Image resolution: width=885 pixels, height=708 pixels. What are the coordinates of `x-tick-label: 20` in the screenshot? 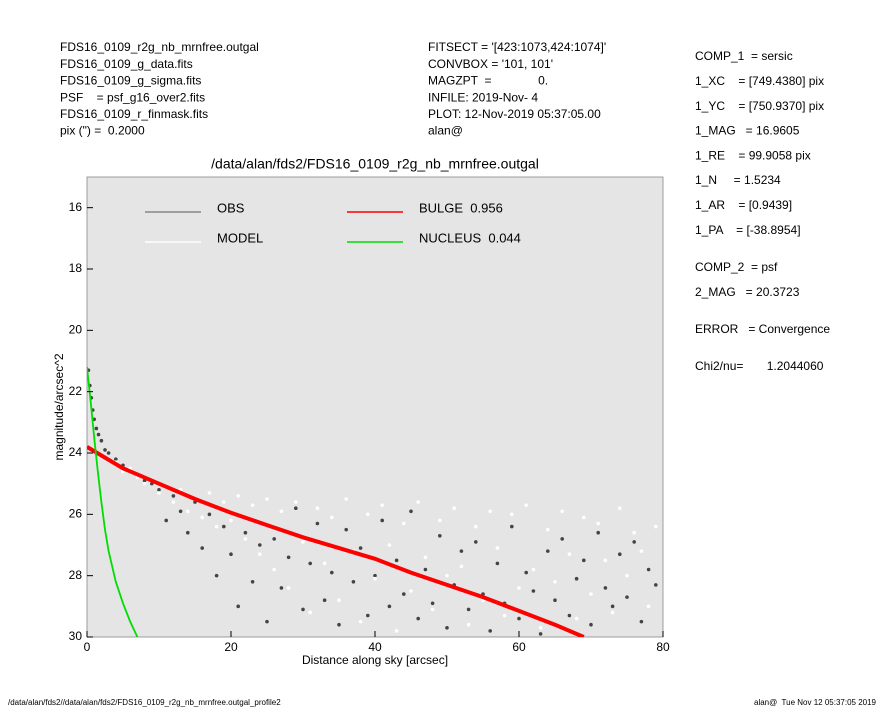 It's located at (231, 647).